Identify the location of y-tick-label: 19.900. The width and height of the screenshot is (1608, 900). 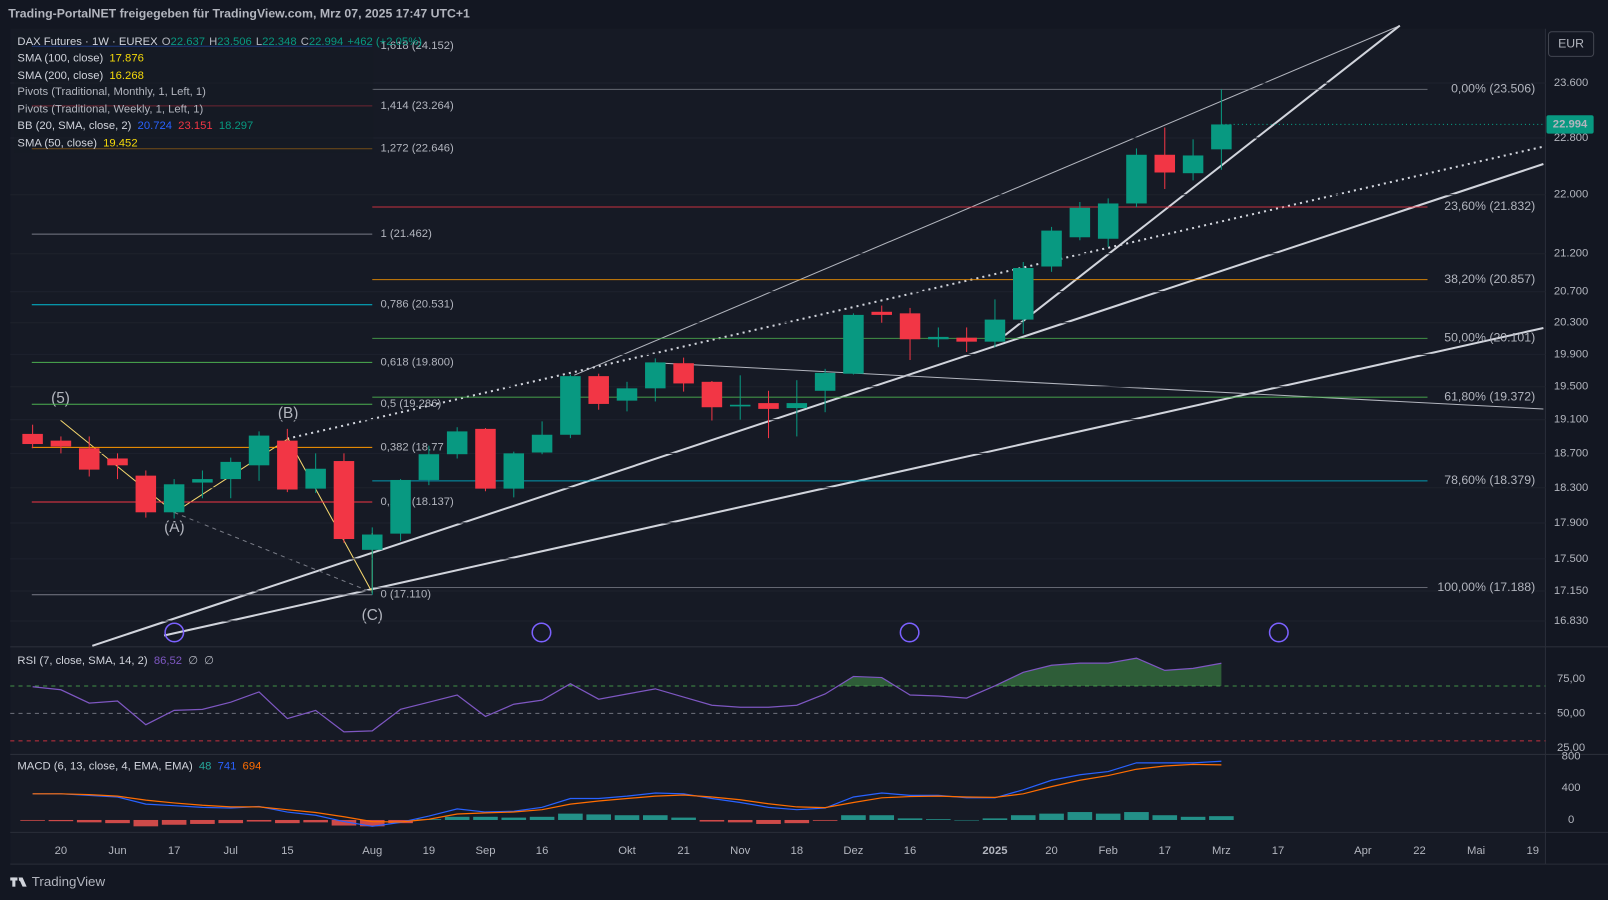
(1571, 354).